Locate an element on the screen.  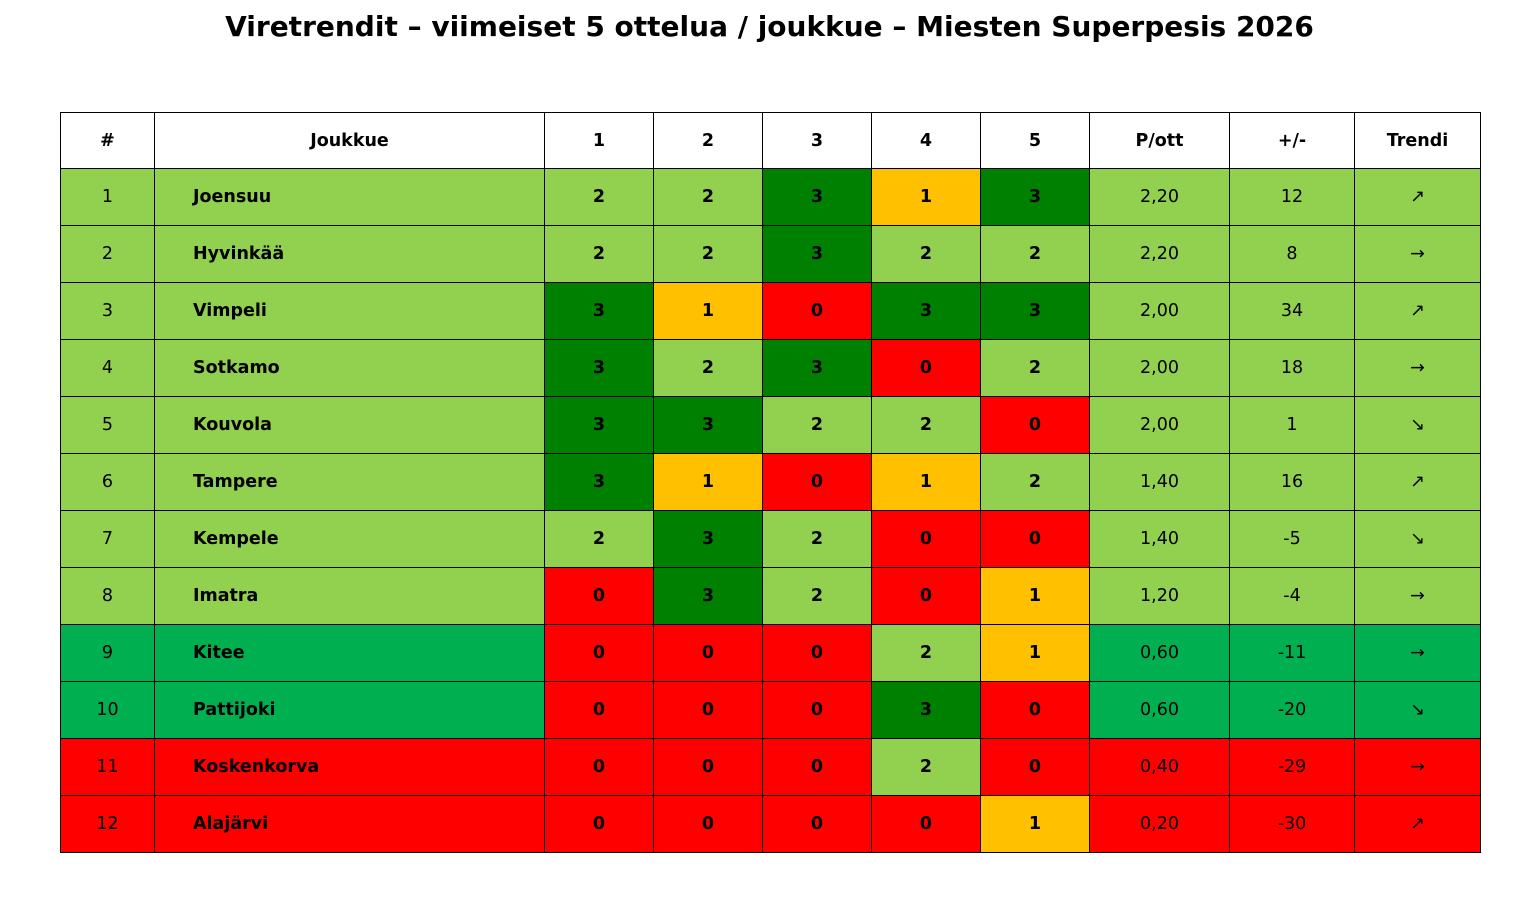
diff-cell: 34 is located at coordinates (1292, 311).